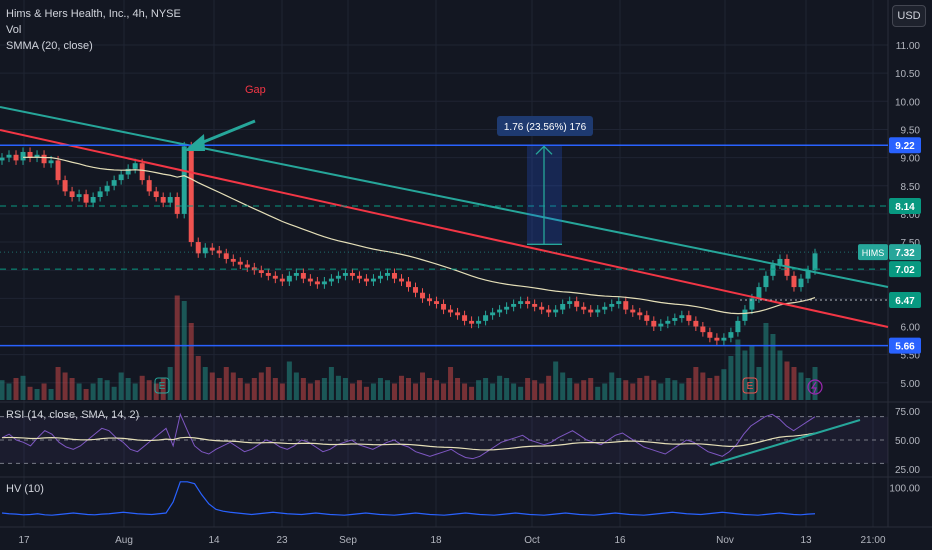 This screenshot has height=550, width=932. What do you see at coordinates (907, 74) in the screenshot?
I see `price-axis-tick: 10.50` at bounding box center [907, 74].